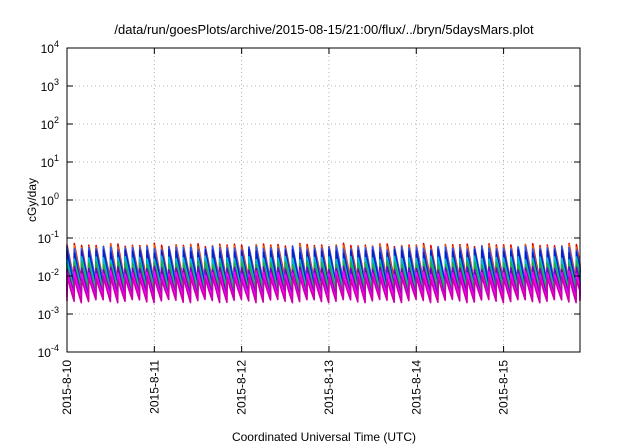  What do you see at coordinates (32, 200) in the screenshot?
I see `y-axis-label: cGy/day` at bounding box center [32, 200].